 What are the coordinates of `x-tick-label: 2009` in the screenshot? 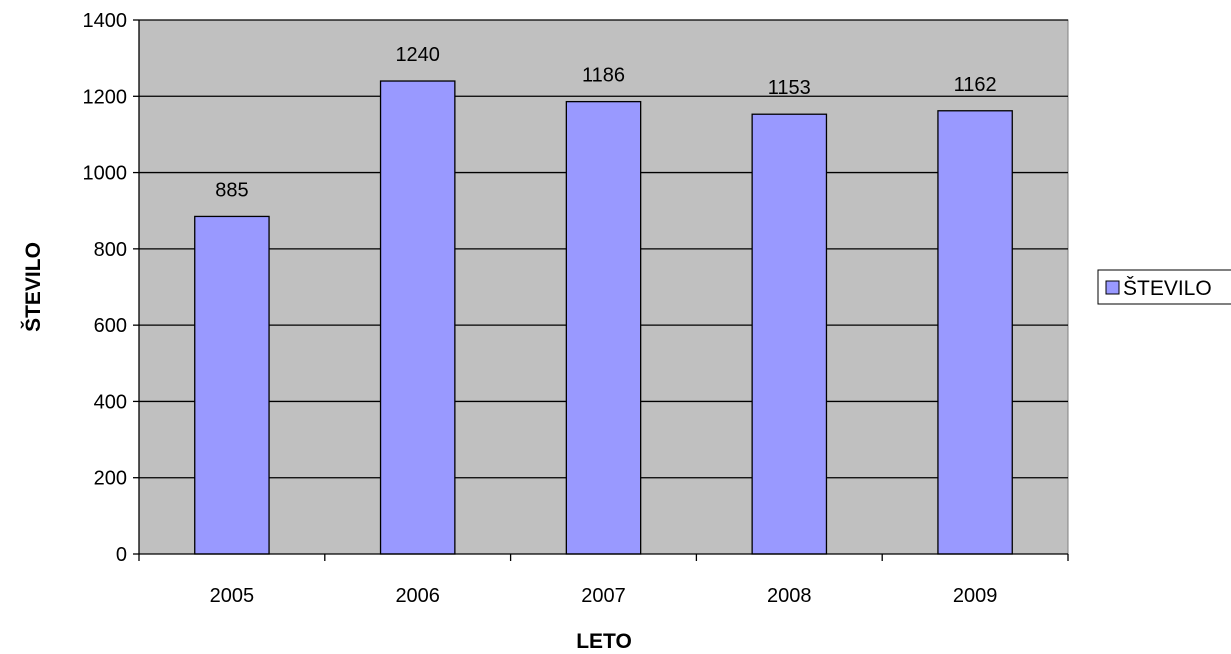 It's located at (975, 596).